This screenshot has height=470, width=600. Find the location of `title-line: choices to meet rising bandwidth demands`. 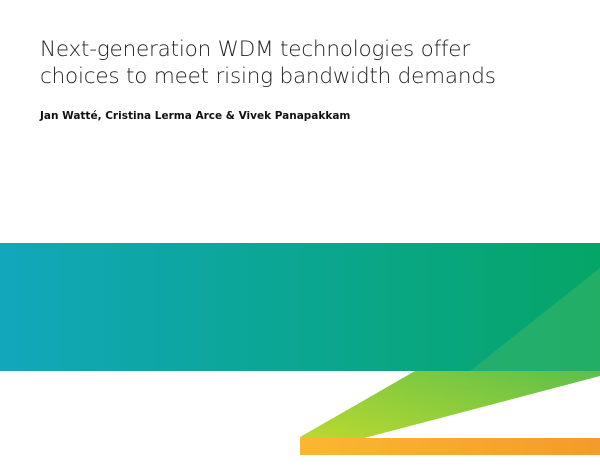

title-line: choices to meet rising bandwidth demands is located at coordinates (268, 76).